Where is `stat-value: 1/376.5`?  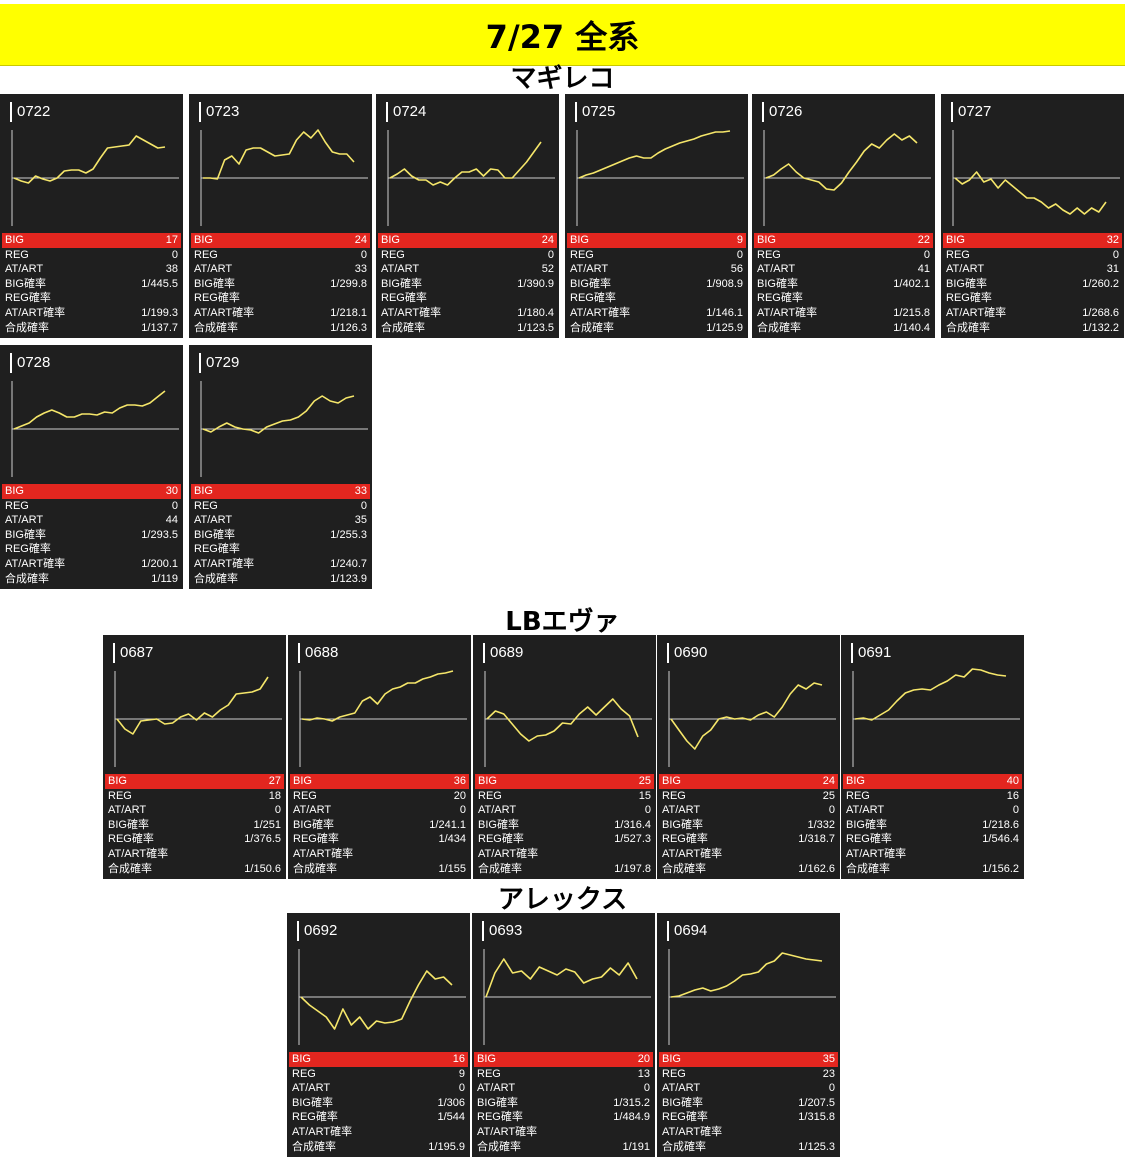
stat-value: 1/376.5 is located at coordinates (262, 839).